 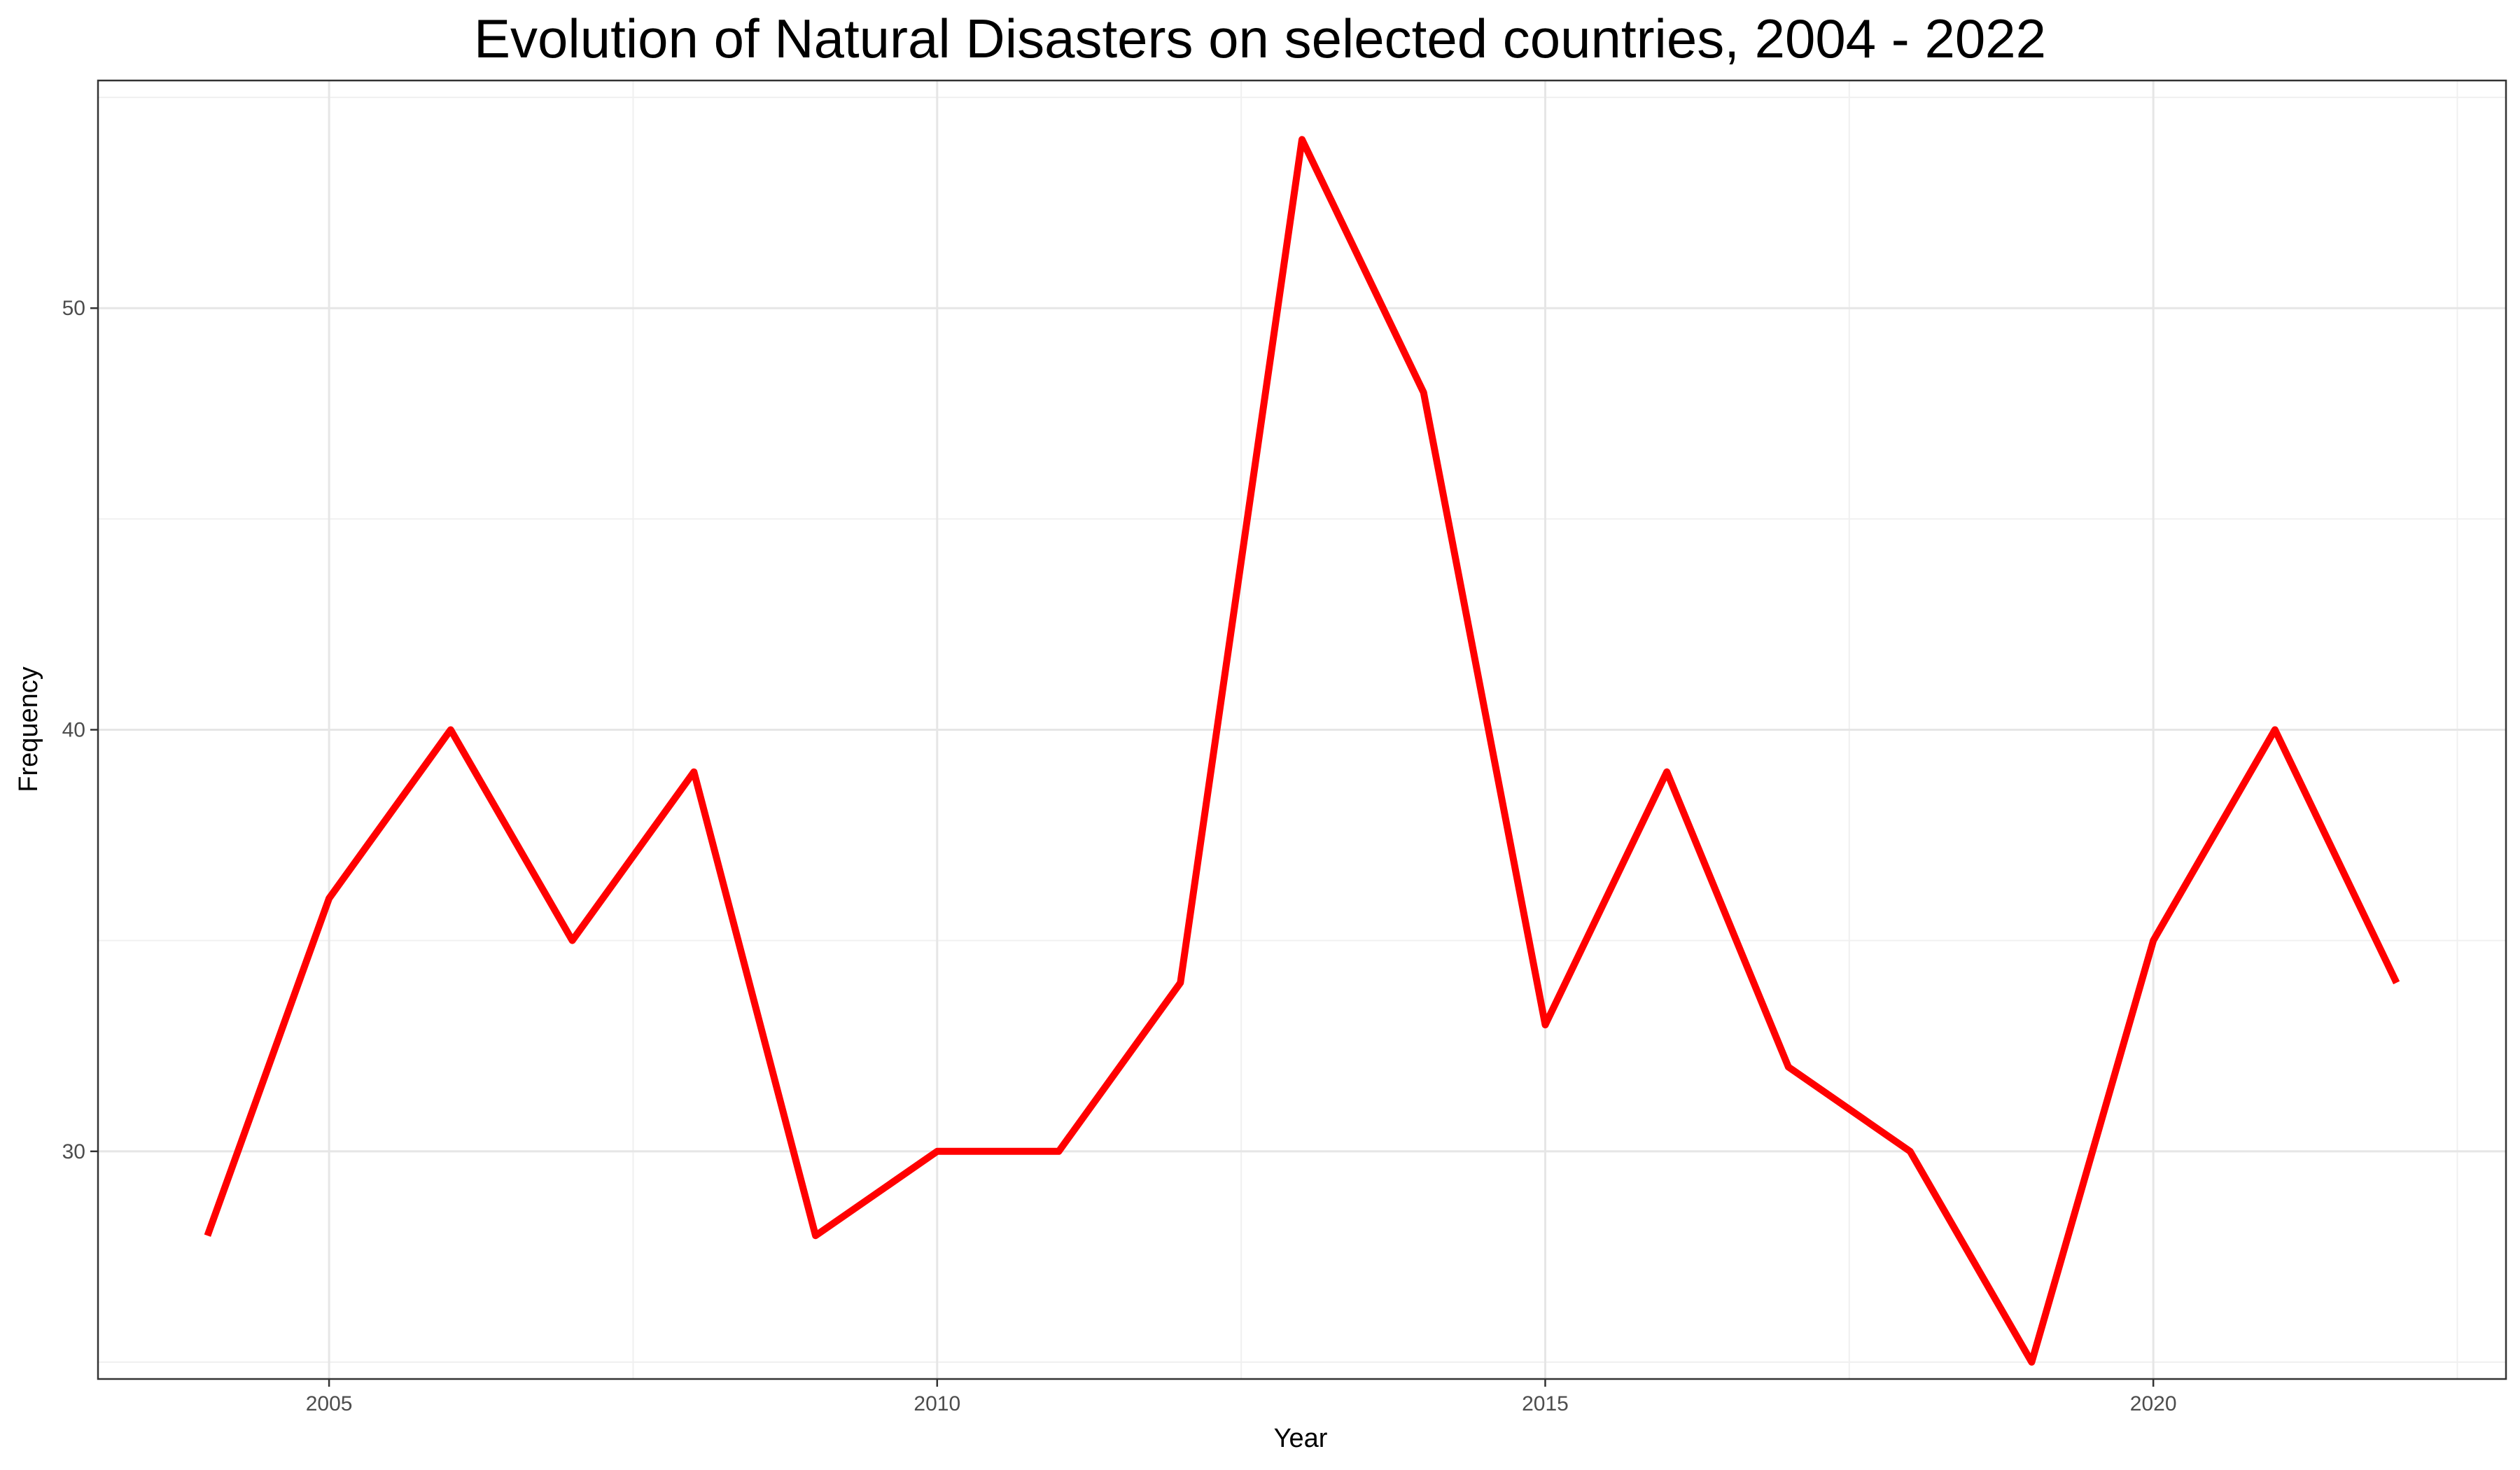 What do you see at coordinates (28, 729) in the screenshot?
I see `y-axis-title: Frequency` at bounding box center [28, 729].